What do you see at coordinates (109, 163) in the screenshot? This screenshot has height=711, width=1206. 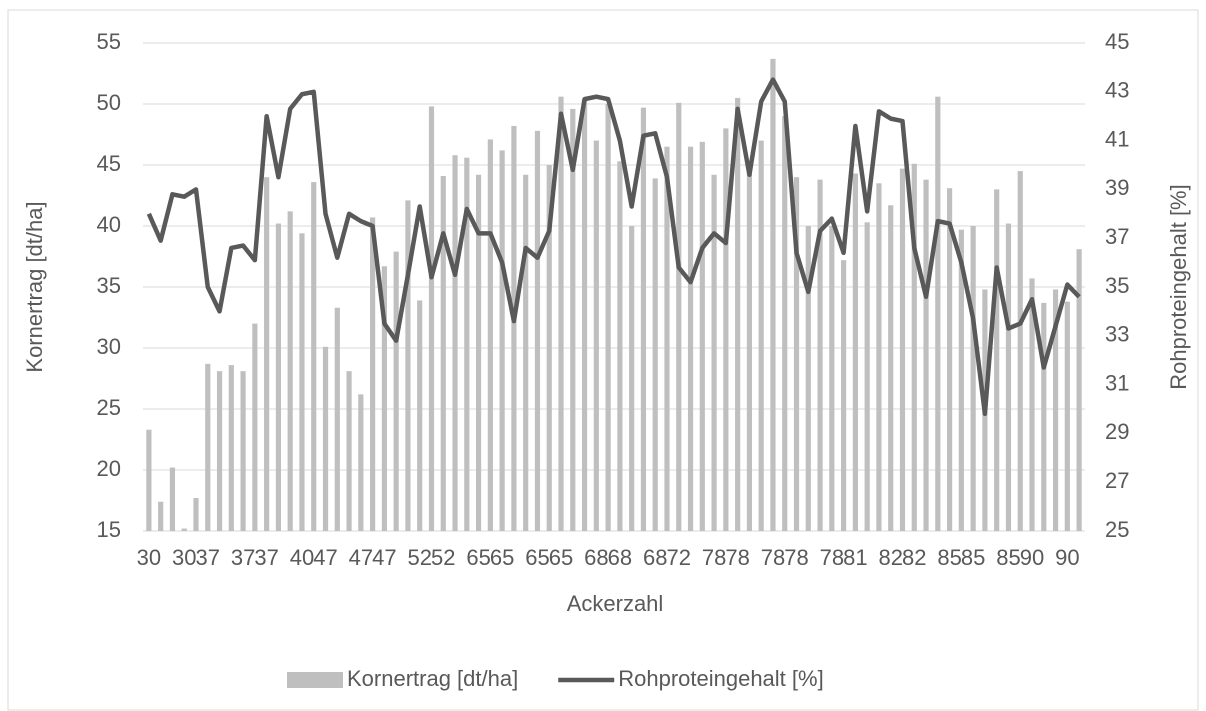 I see `y-tick-label: 45` at bounding box center [109, 163].